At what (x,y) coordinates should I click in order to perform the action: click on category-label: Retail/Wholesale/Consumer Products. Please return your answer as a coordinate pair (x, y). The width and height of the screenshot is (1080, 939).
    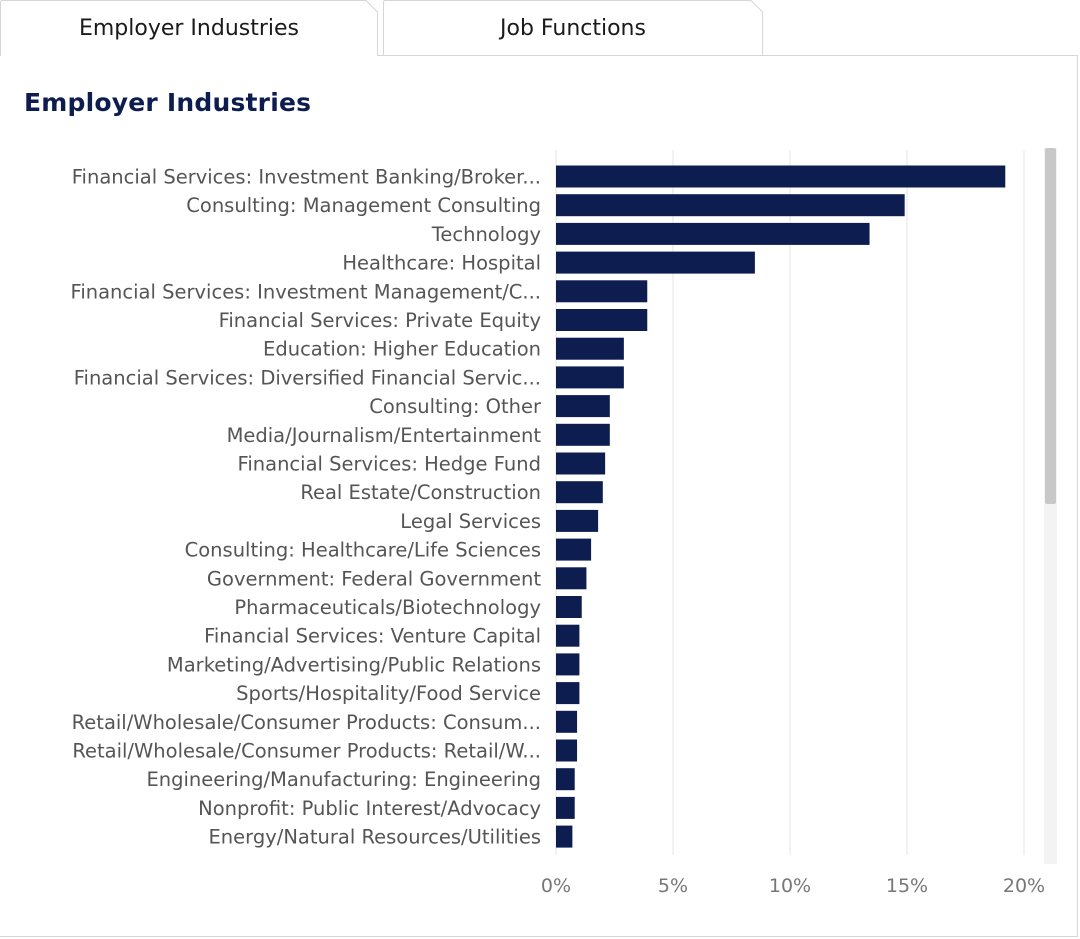
    Looking at the image, I should click on (306, 751).